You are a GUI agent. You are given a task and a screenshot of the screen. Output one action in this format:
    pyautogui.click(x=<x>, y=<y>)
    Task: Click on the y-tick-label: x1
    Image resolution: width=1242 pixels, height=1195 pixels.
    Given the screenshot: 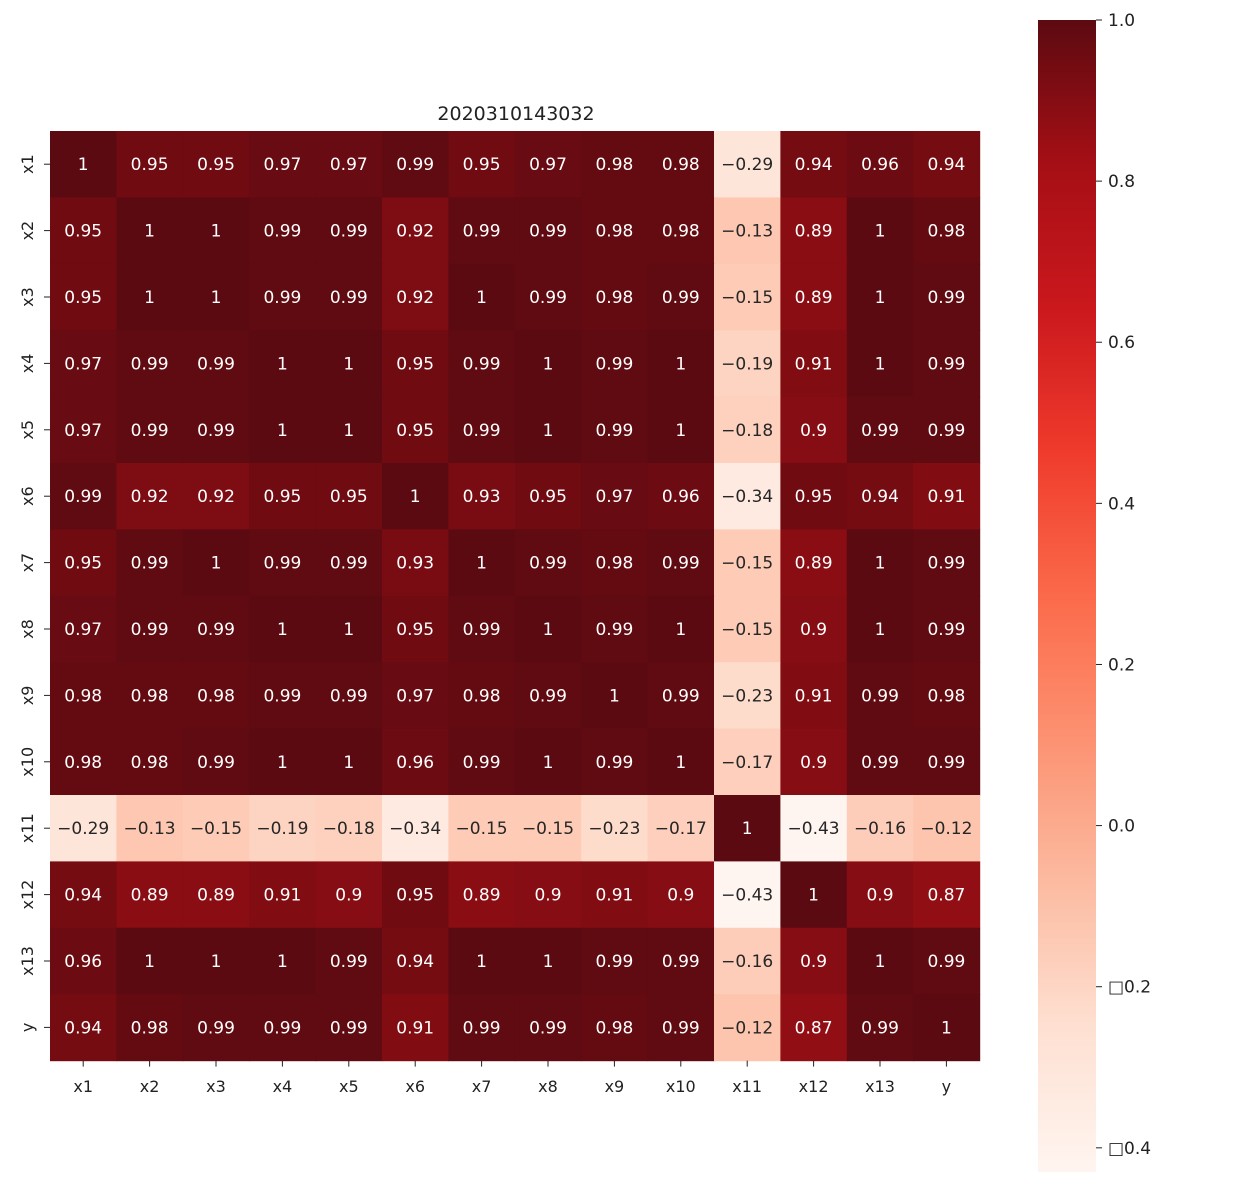 What is the action you would take?
    pyautogui.click(x=27, y=164)
    